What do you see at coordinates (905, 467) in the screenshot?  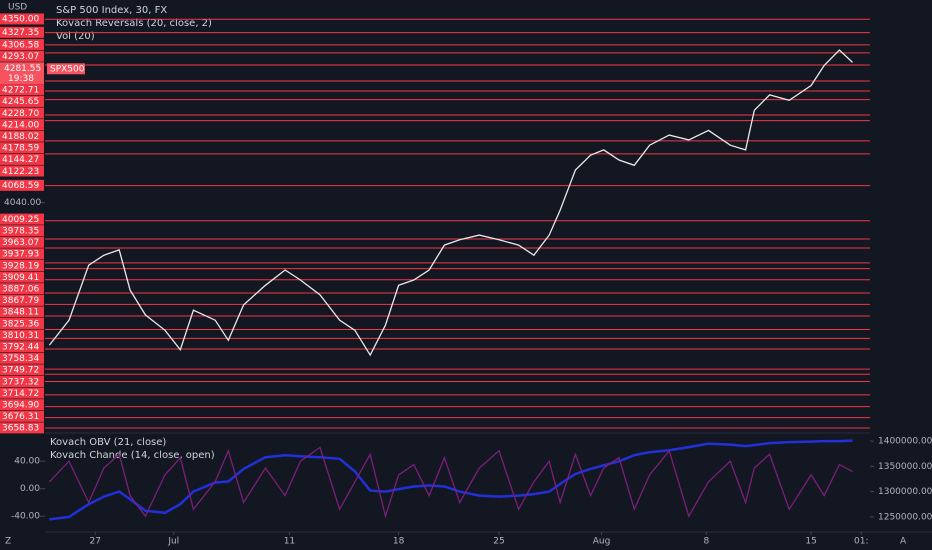 I see `y2-tick-label: 1350000.00` at bounding box center [905, 467].